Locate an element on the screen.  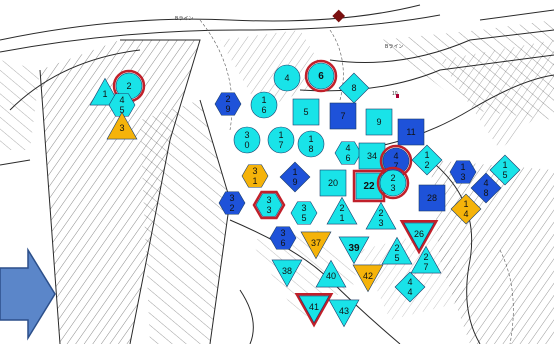
marker-2-5-39: 25 is located at coordinates (397, 250).